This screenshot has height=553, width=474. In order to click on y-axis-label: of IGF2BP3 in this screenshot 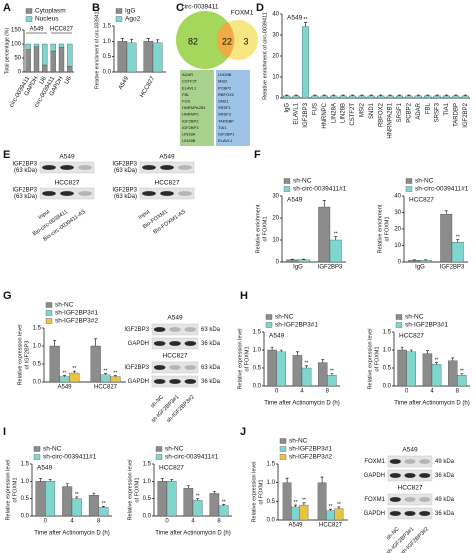, I will do `click(27, 355)`.